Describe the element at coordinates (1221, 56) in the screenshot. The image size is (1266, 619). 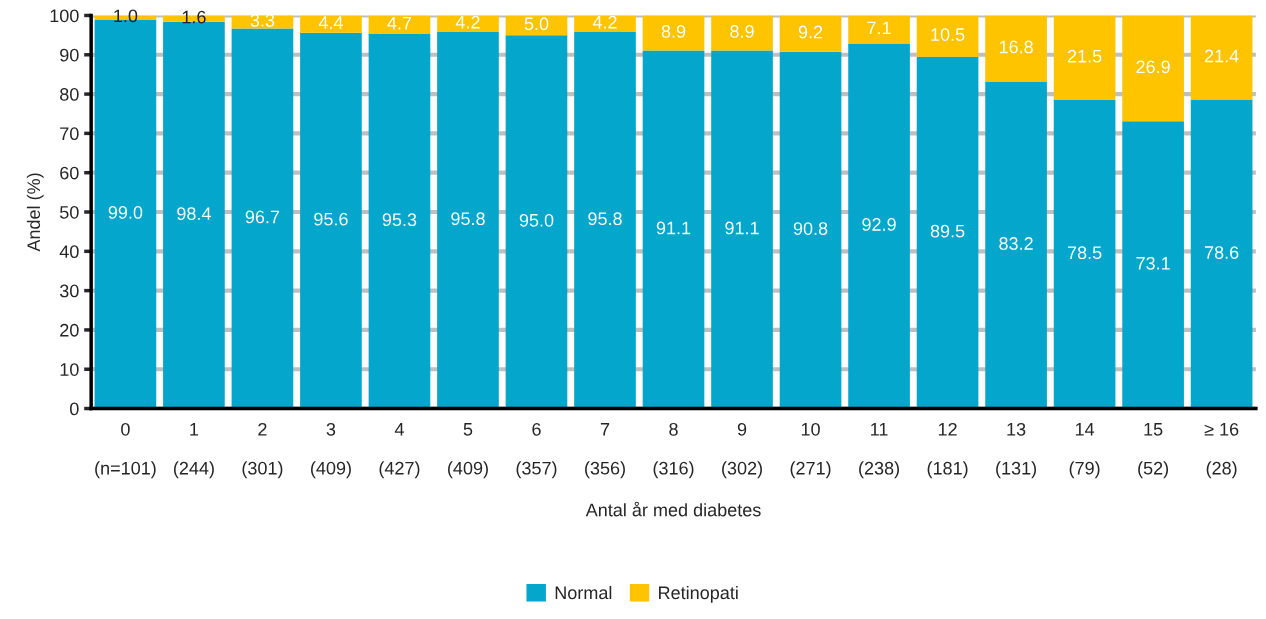
I see `data-label: 21.4` at that location.